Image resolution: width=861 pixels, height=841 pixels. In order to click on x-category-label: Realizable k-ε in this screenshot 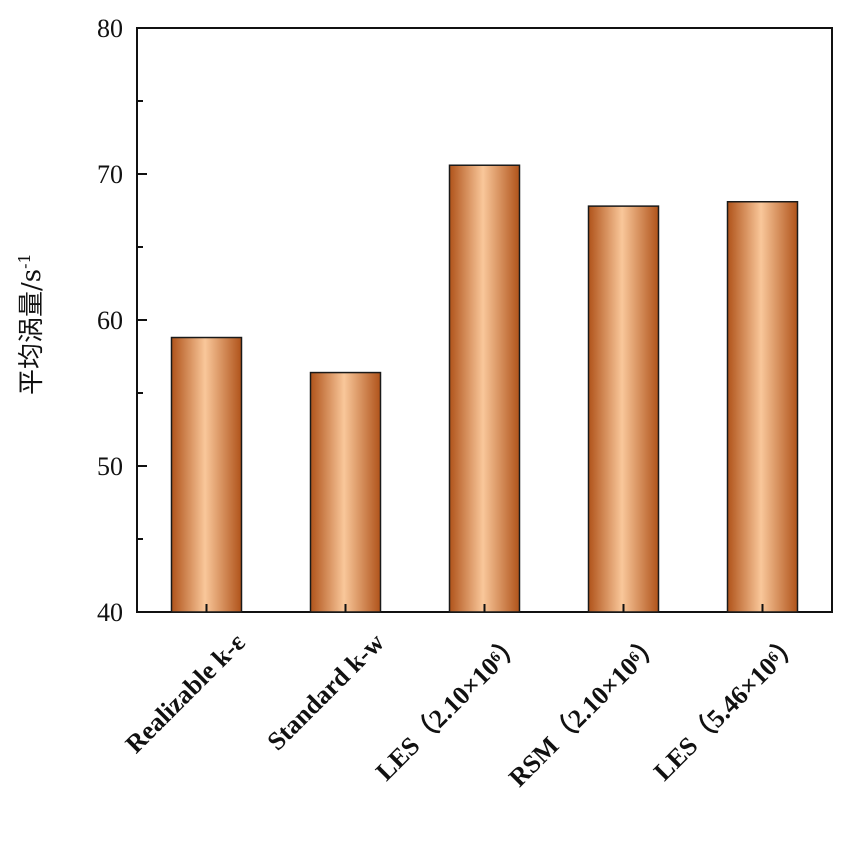, I will do `click(185, 693)`.